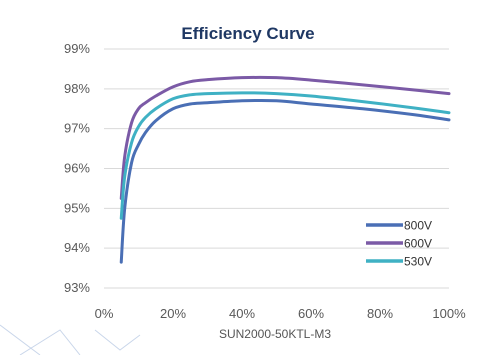 The width and height of the screenshot is (481, 360). I want to click on x-axis-label: SUN2000-50KTL-M3, so click(275, 334).